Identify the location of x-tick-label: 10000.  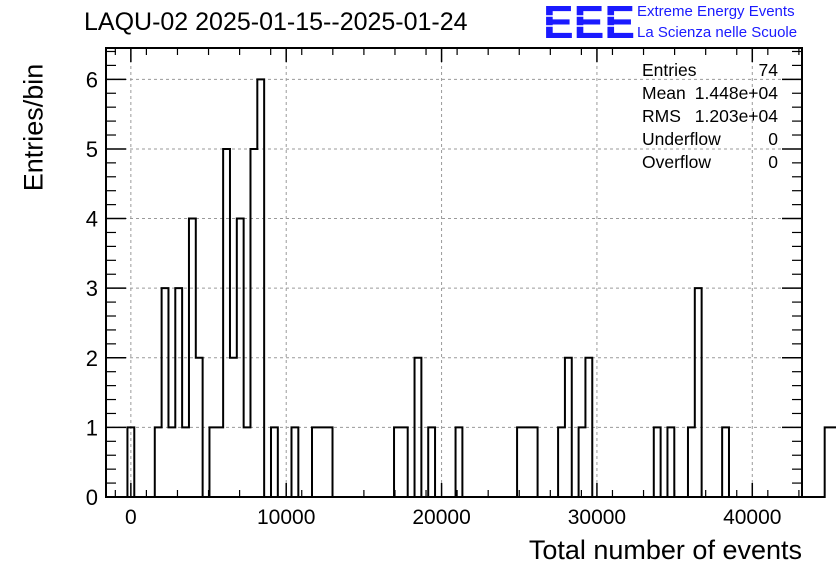
(286, 517).